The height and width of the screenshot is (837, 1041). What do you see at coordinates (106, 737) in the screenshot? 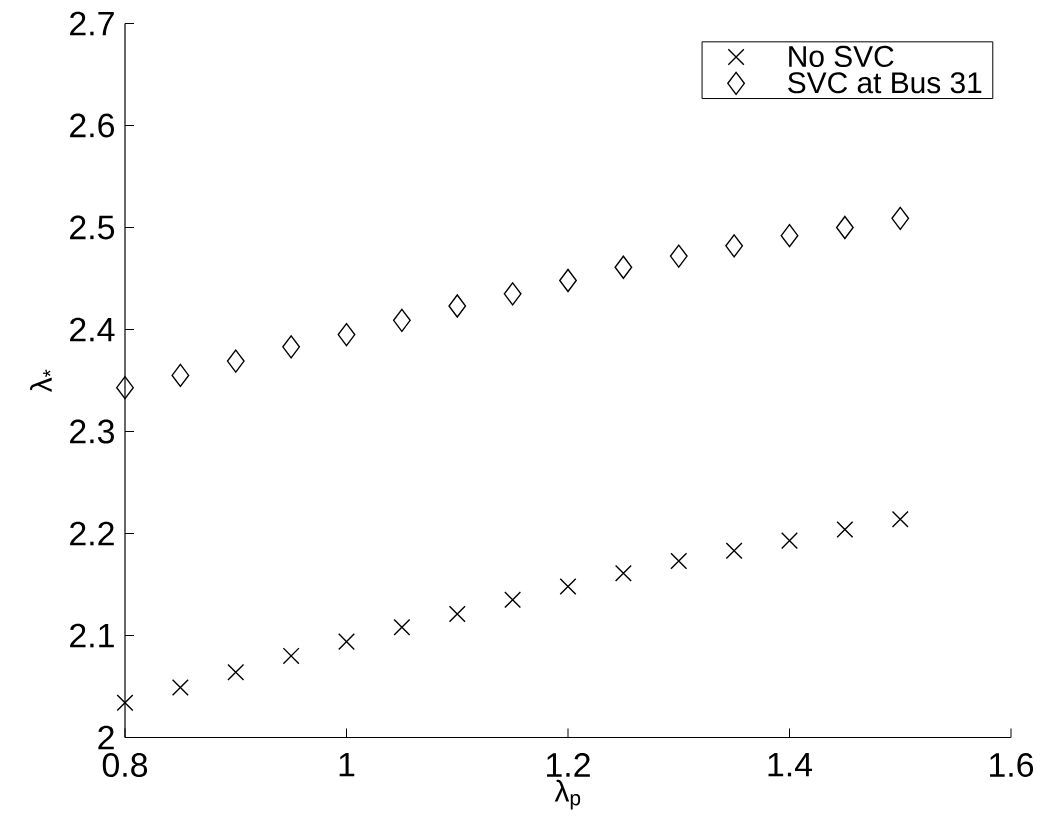
I see `y-tick-label: 2` at bounding box center [106, 737].